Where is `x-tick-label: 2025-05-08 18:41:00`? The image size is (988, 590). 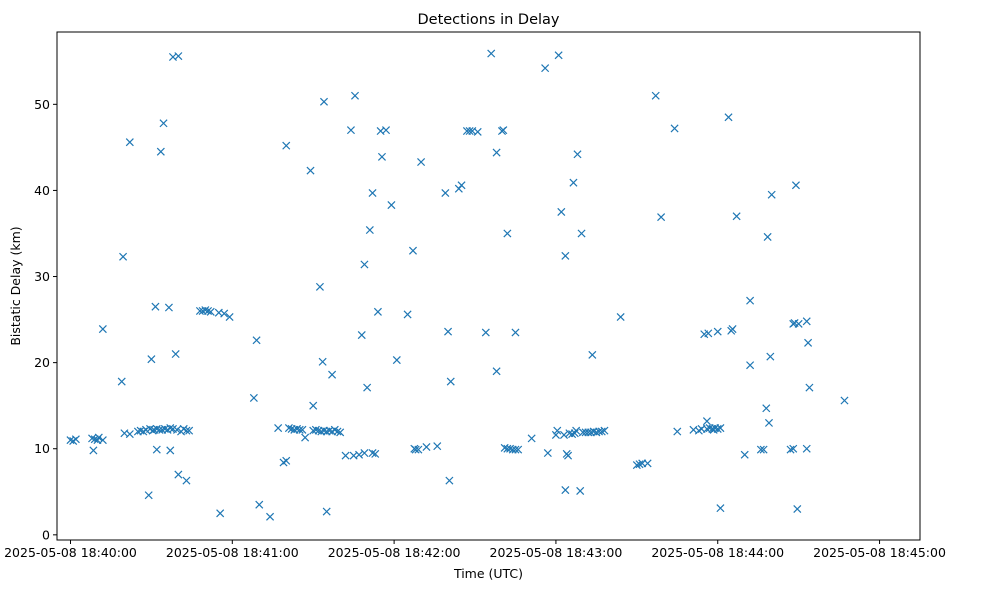 x-tick-label: 2025-05-08 18:41:00 is located at coordinates (232, 552).